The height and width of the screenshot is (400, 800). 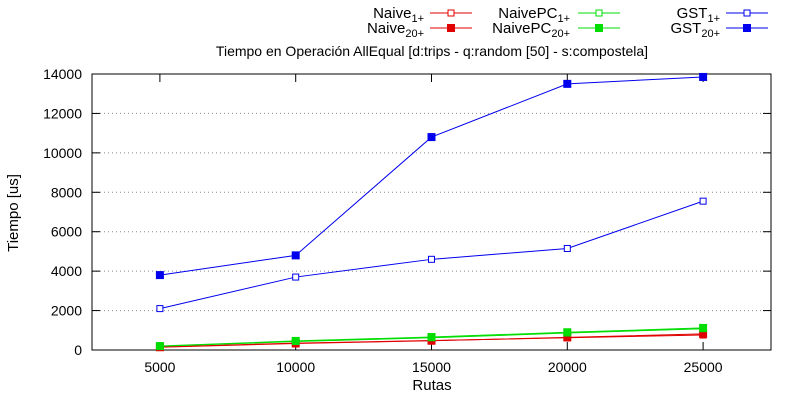 I want to click on legend-entry: Naive20+, so click(x=419, y=30).